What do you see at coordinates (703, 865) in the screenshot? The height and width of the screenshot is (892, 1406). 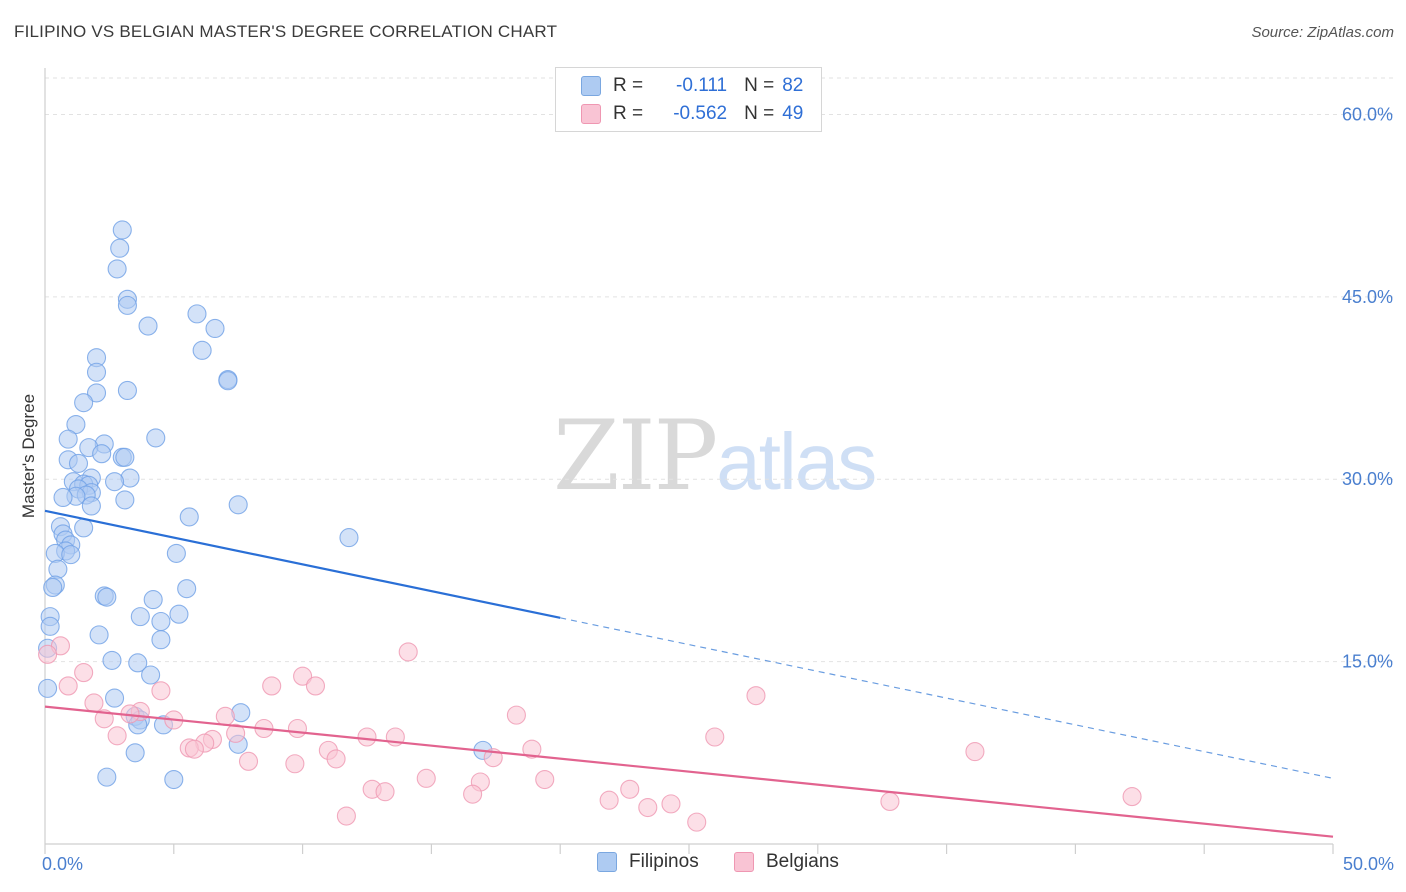 I see `series-legend: Filipinos Belgians` at bounding box center [703, 865].